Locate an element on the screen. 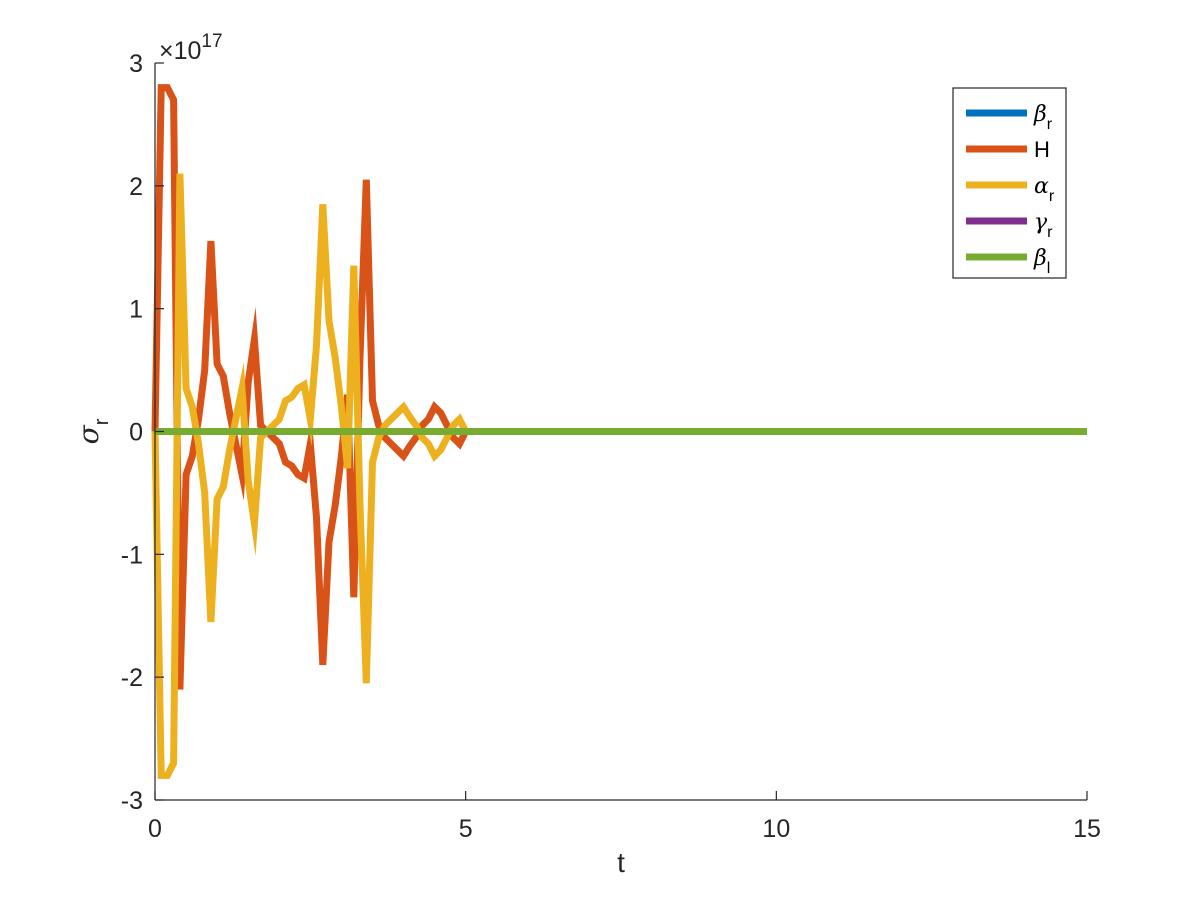 The image size is (1200, 900). x-axis-label: t is located at coordinates (621, 862).